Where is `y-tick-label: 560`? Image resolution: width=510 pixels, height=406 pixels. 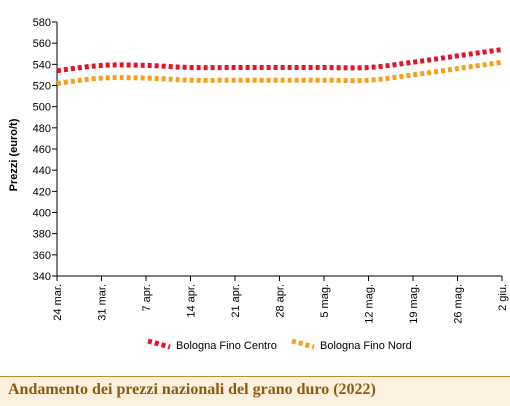 y-tick-label: 560 is located at coordinates (42, 44).